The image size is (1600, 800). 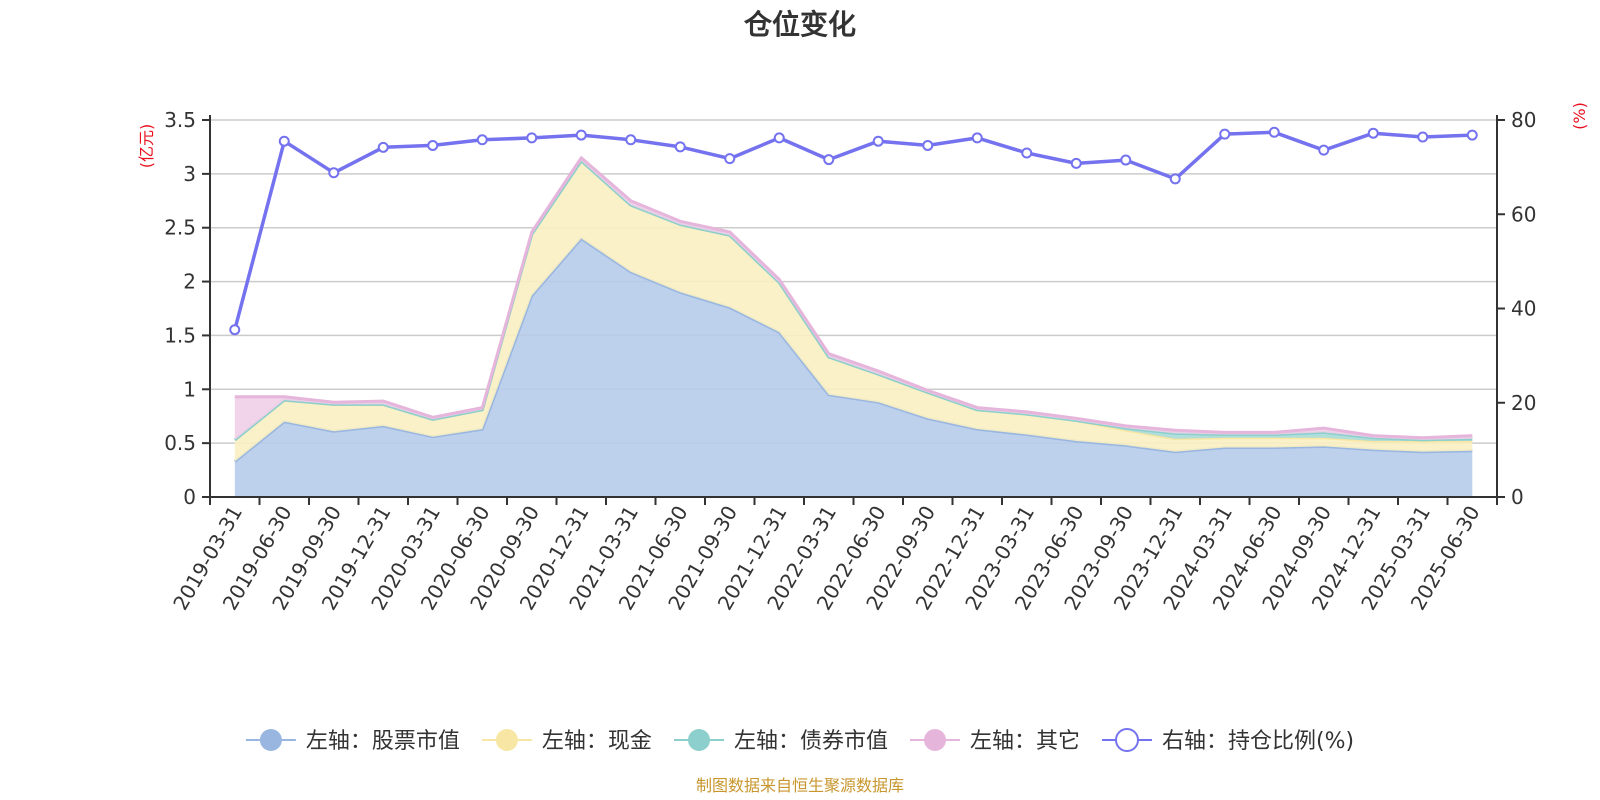 I want to click on legend-label: 左轴：其它, so click(x=1025, y=741).